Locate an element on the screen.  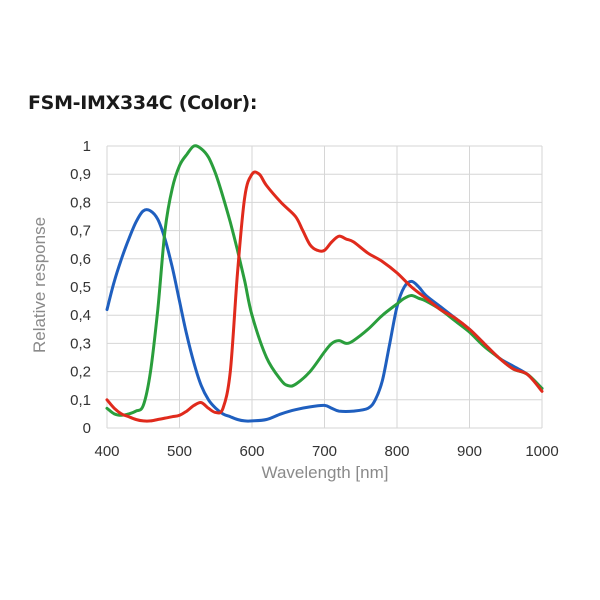
y-axis-title: Relative response is located at coordinates (39, 285).